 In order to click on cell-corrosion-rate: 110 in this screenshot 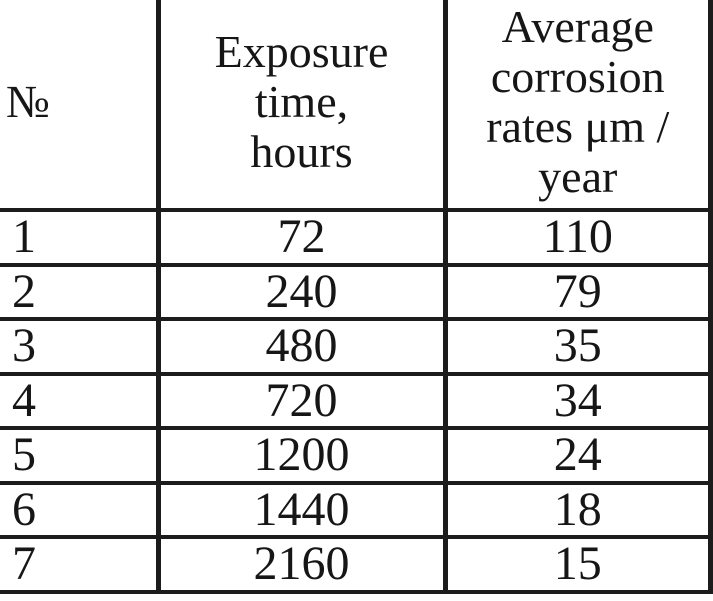, I will do `click(577, 237)`.